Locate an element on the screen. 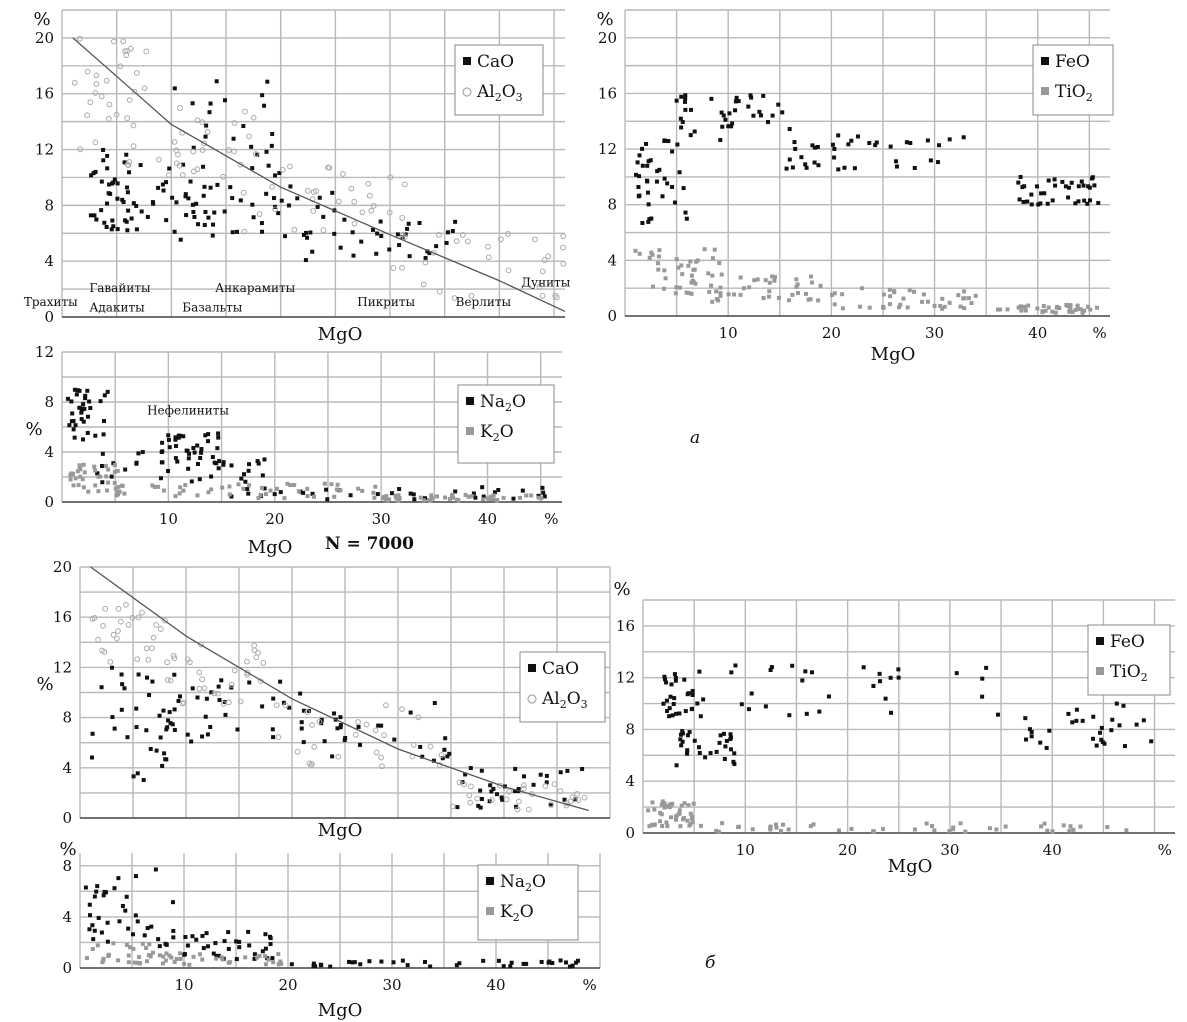 The image size is (1187, 1022). series-k2o is located at coordinates (306, 482).